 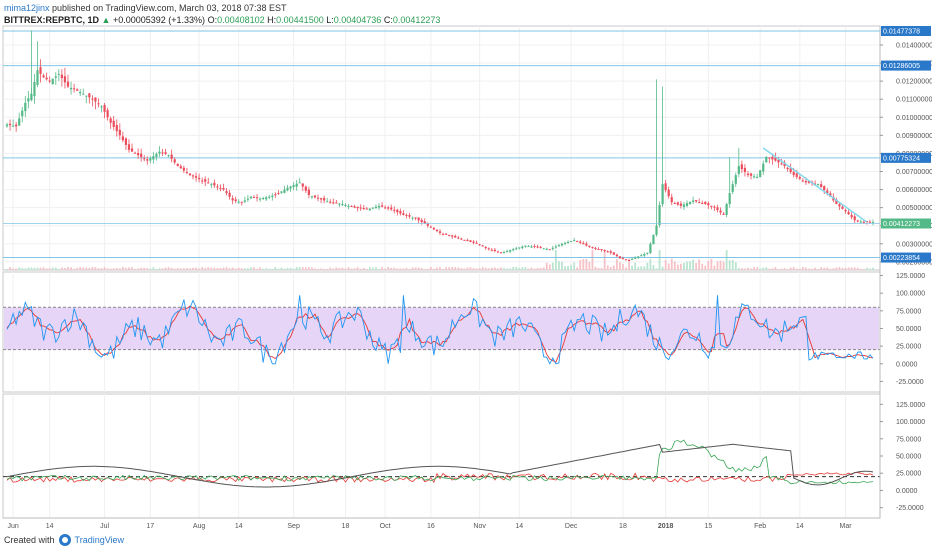 I want to click on tradingview-brand-link: TradingView, so click(x=99, y=540).